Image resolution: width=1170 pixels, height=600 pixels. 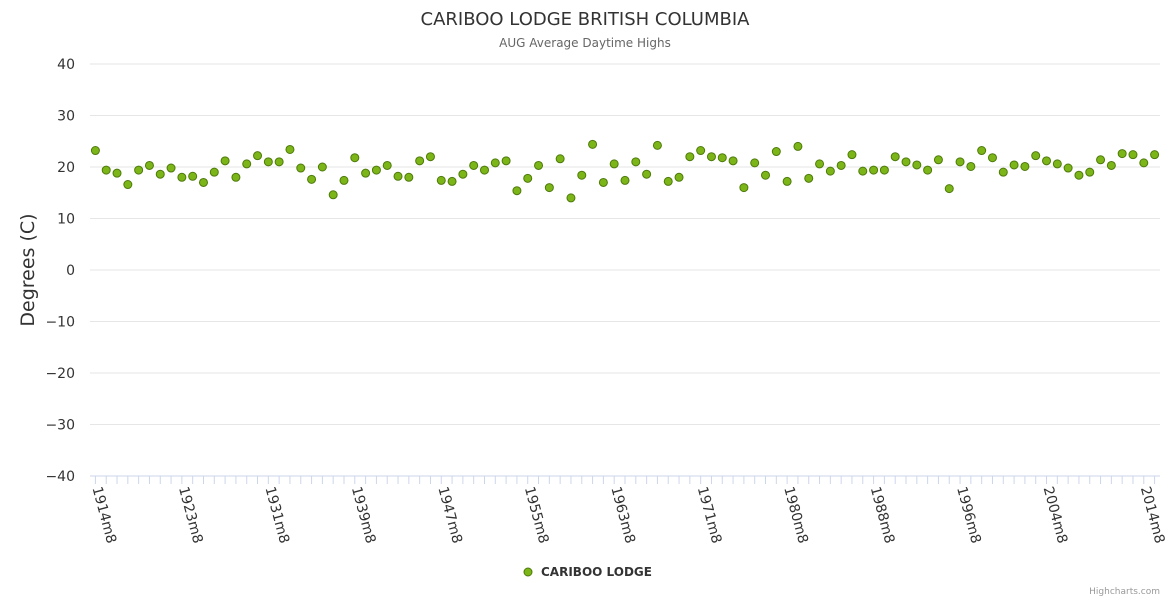 I want to click on legend-item-cariboo-lodge: CARIBOO LODGE, so click(x=596, y=572).